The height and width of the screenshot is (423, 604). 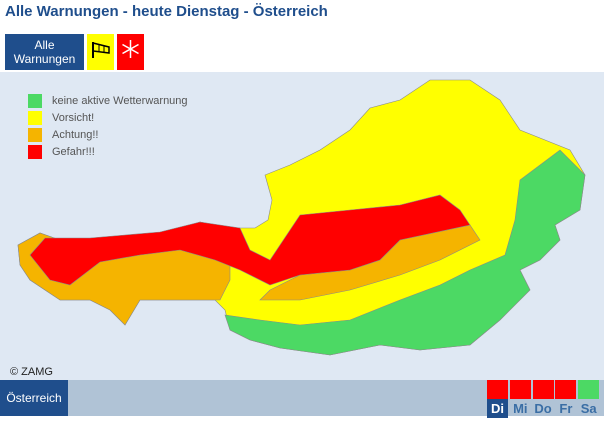 I want to click on tab-snow, so click(x=130, y=52).